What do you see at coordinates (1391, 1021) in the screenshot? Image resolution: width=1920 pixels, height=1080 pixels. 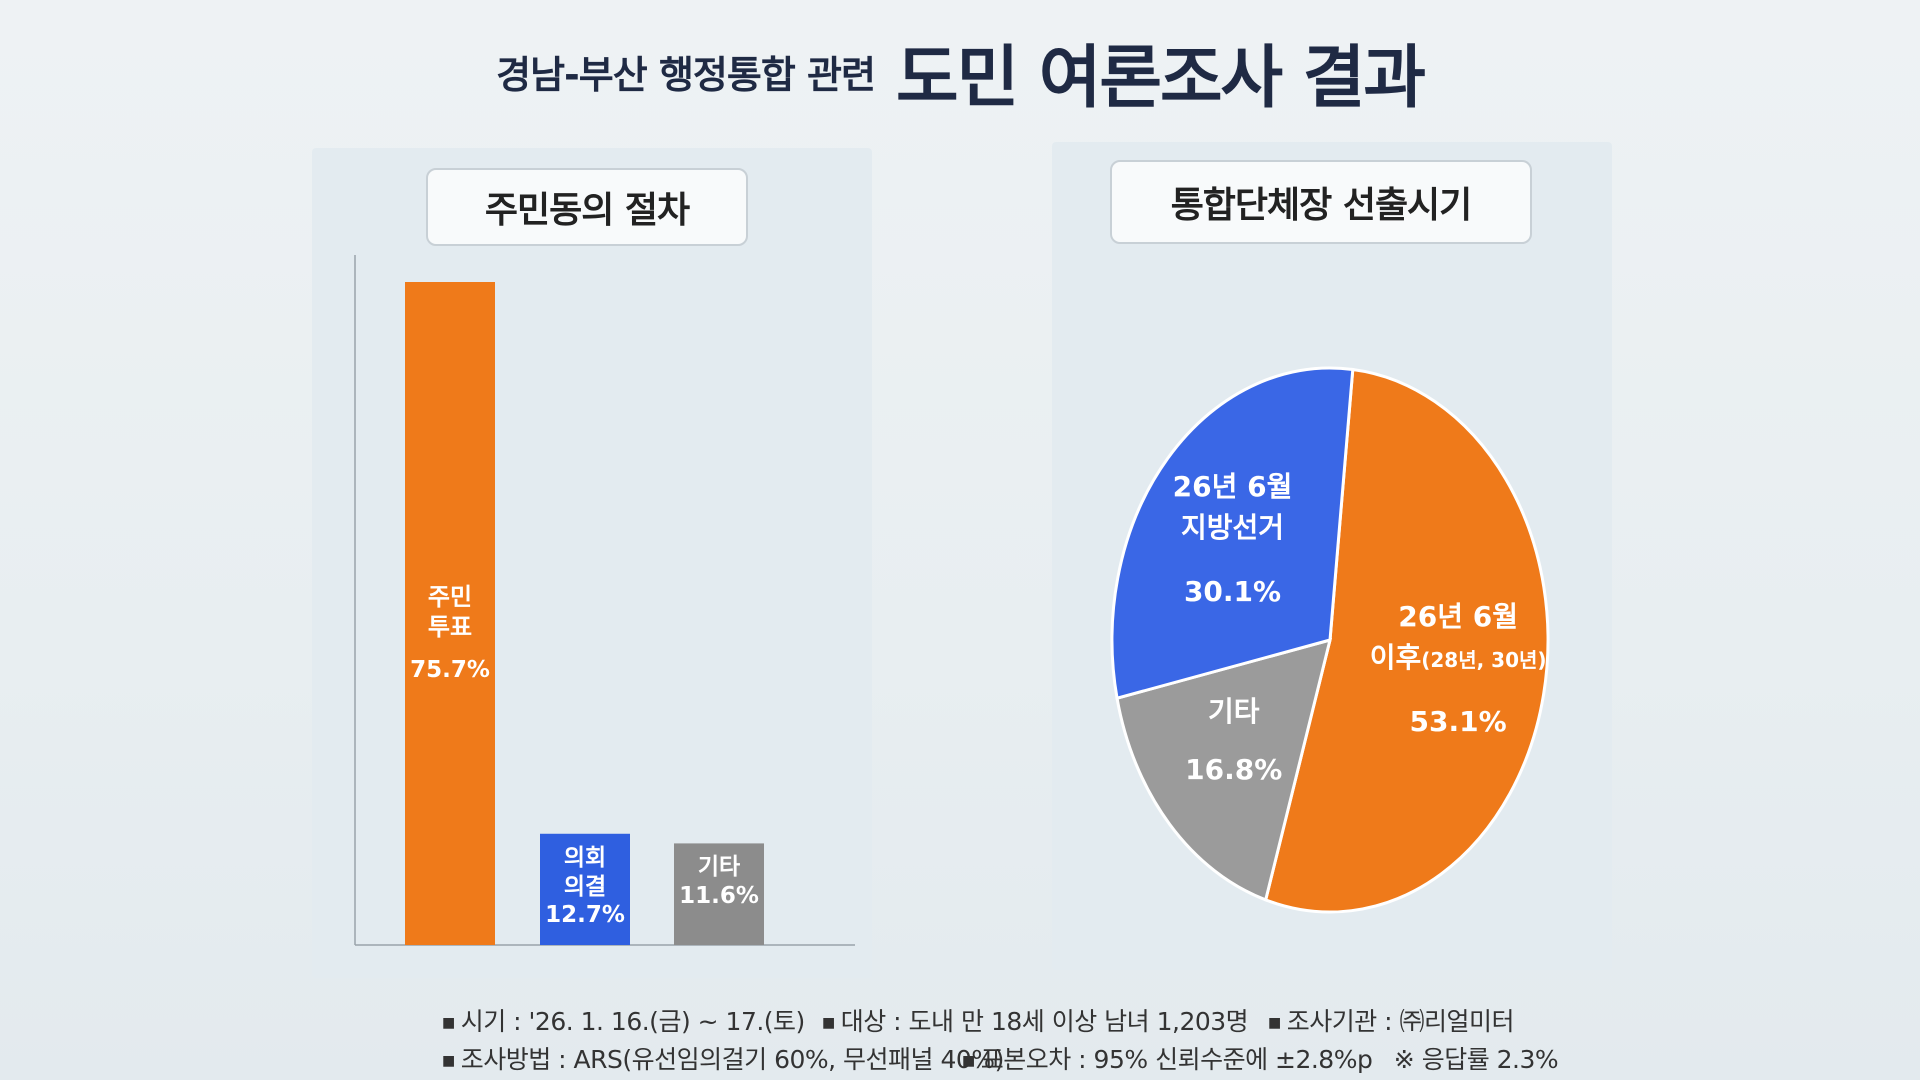 I see `footnote-agency: ■ 조사기관 : ㈜리얼미터` at bounding box center [1391, 1021].